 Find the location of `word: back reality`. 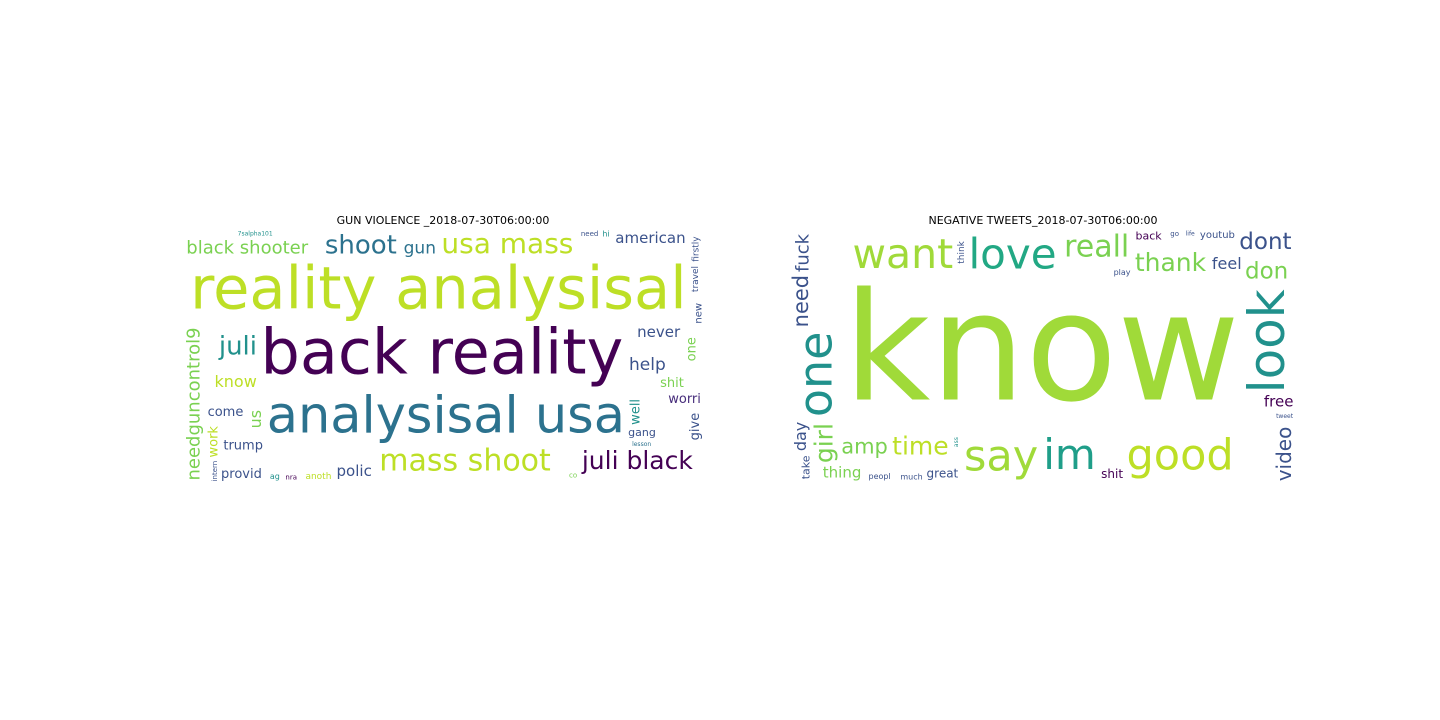

word: back reality is located at coordinates (442, 352).